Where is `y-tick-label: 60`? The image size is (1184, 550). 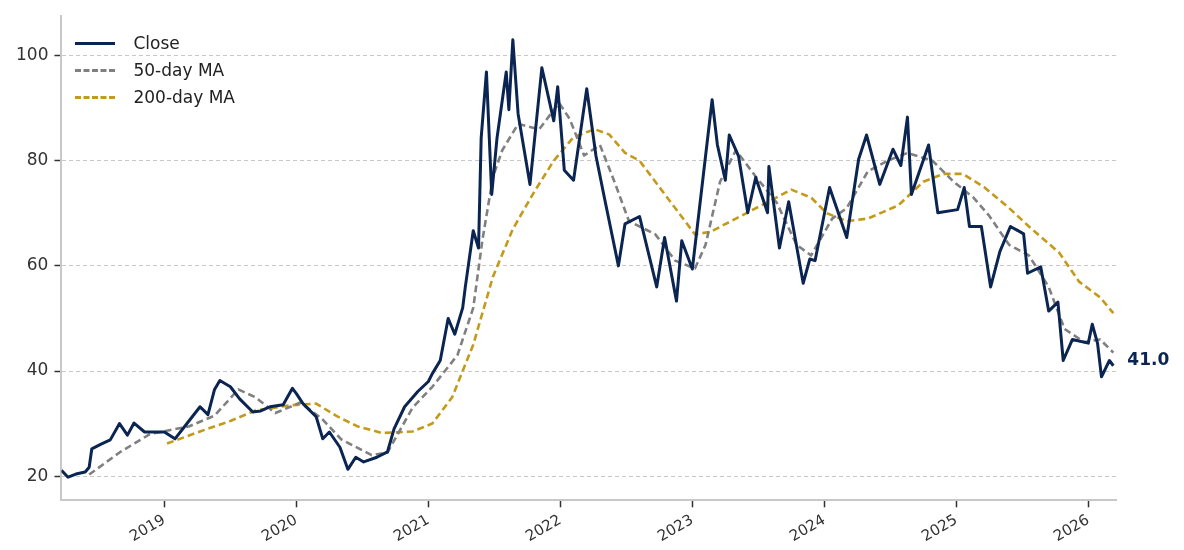
y-tick-label: 60 is located at coordinates (37, 264).